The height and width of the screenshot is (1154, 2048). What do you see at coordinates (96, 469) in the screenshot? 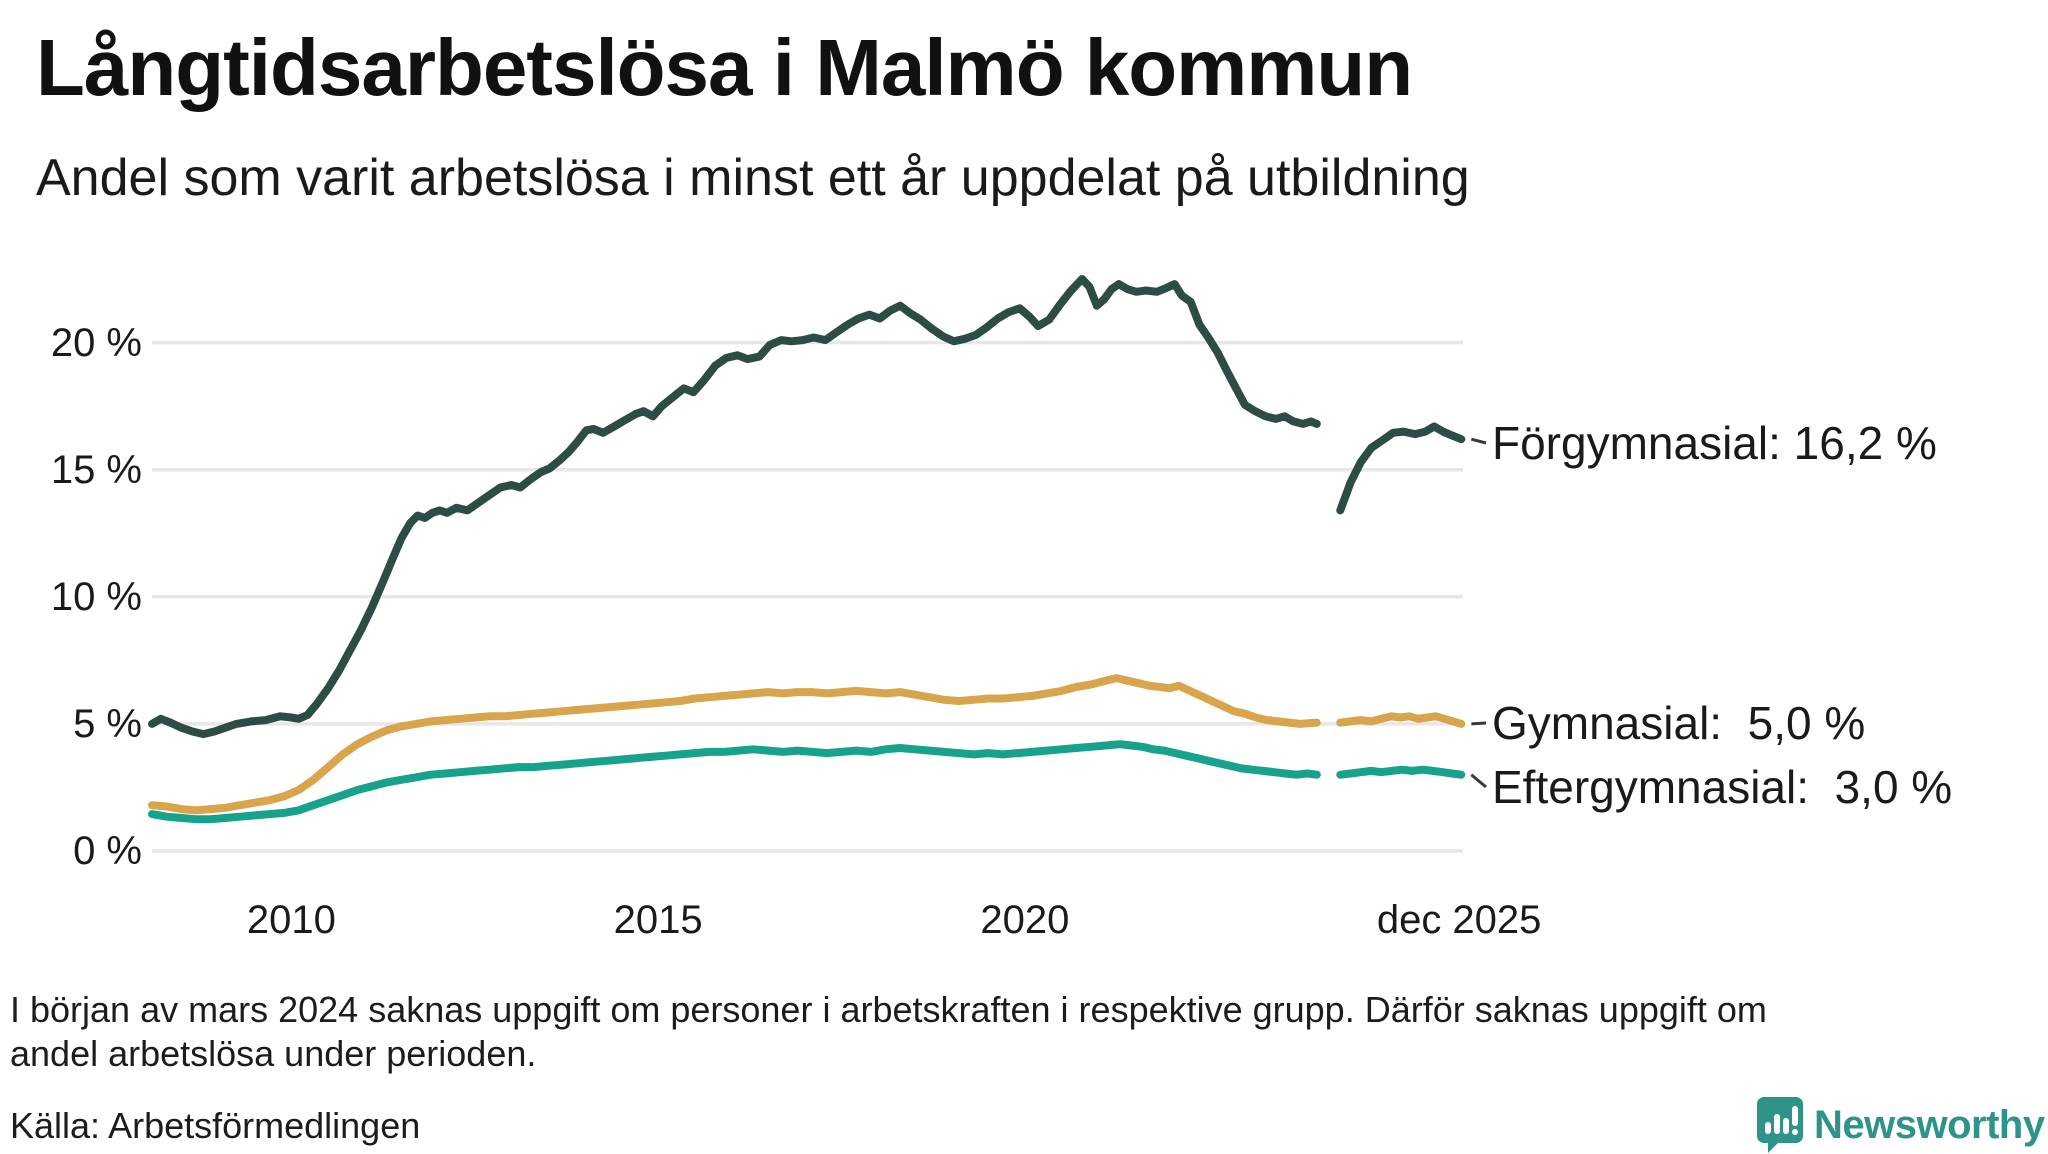
I see `y-tick-label-15: 15 %` at bounding box center [96, 469].